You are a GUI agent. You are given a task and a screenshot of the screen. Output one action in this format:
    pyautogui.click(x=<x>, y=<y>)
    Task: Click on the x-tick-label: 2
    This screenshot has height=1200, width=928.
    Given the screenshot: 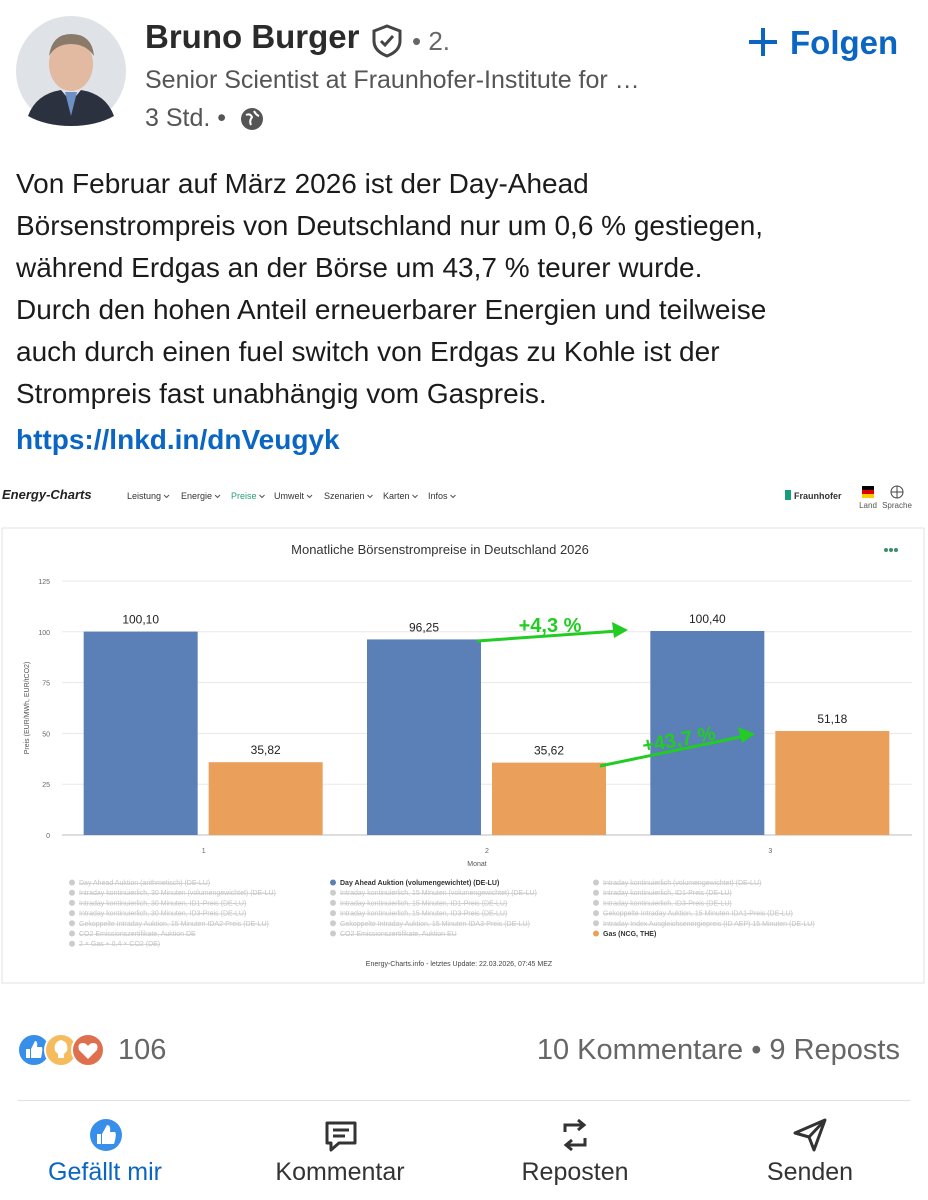 What is the action you would take?
    pyautogui.click(x=487, y=851)
    